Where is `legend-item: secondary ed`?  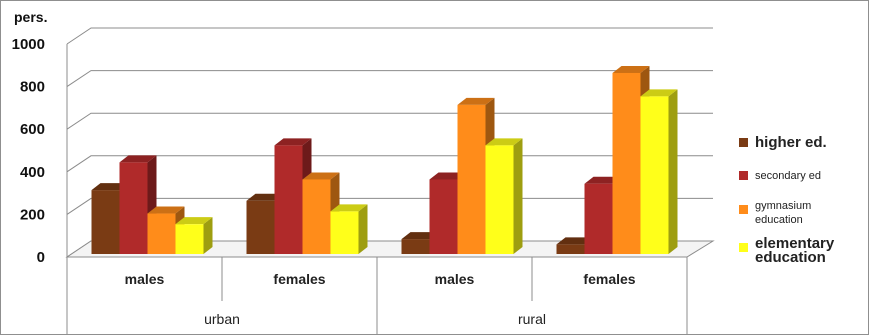
legend-item: secondary ed is located at coordinates (780, 176).